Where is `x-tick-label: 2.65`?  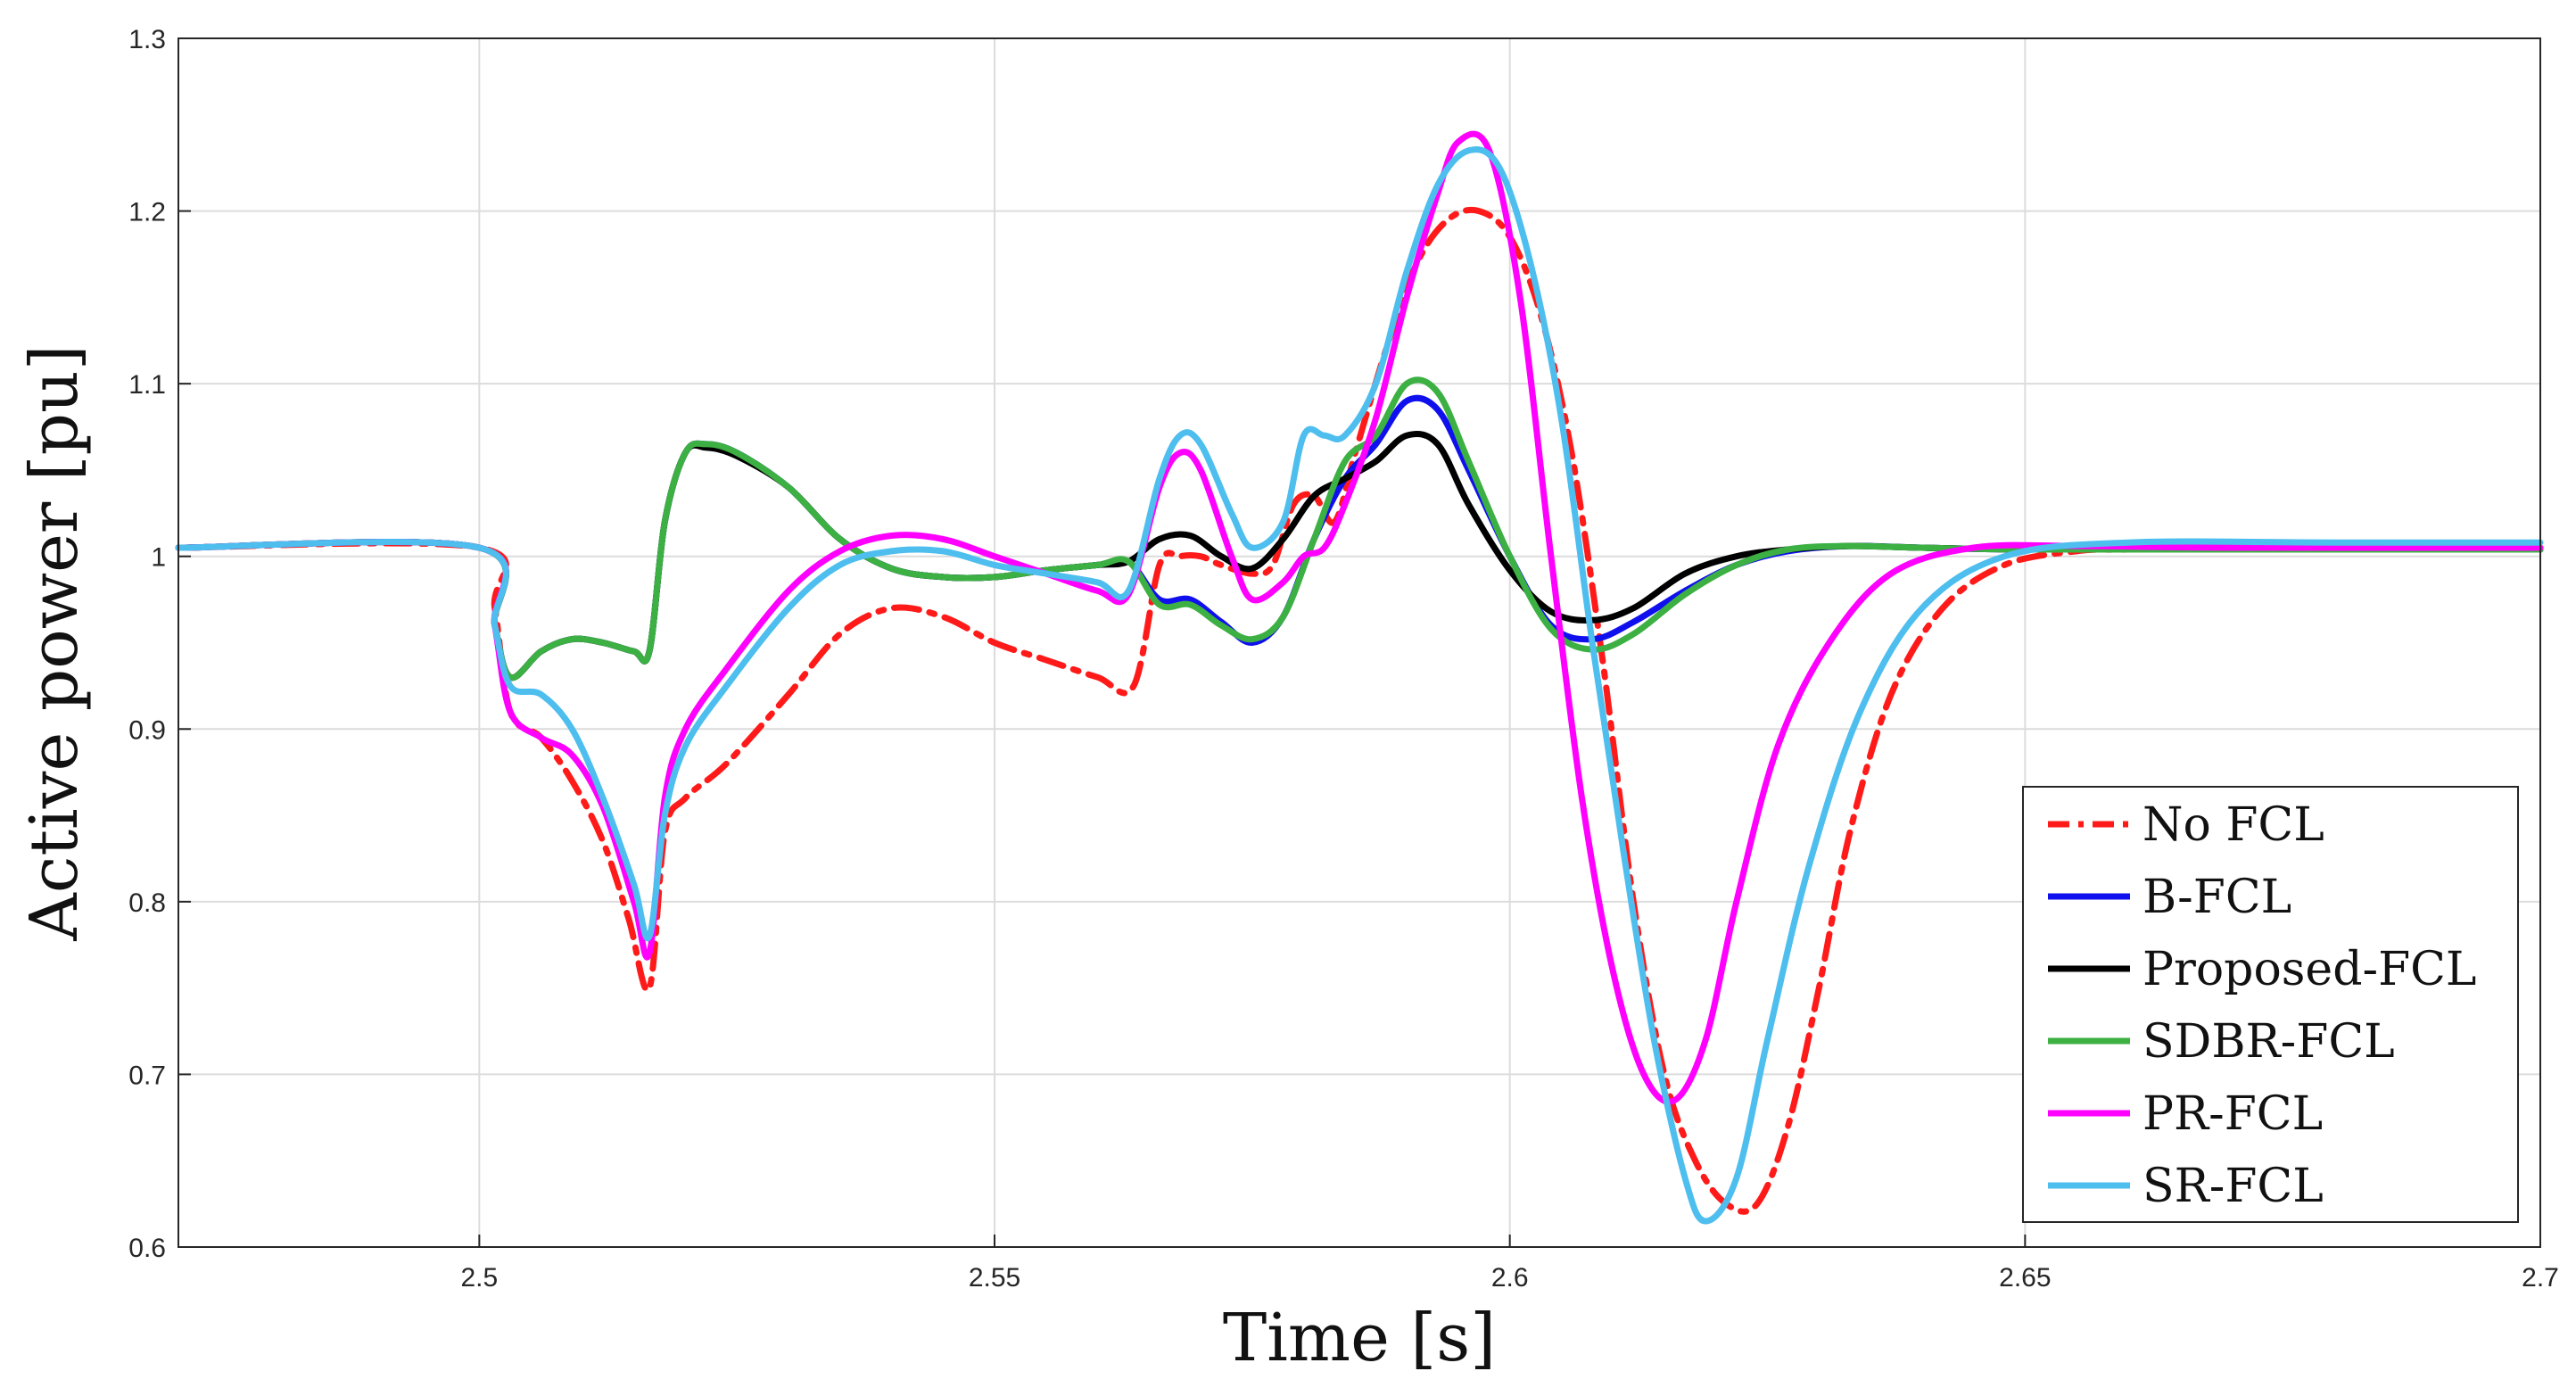
x-tick-label: 2.65 is located at coordinates (2025, 1278).